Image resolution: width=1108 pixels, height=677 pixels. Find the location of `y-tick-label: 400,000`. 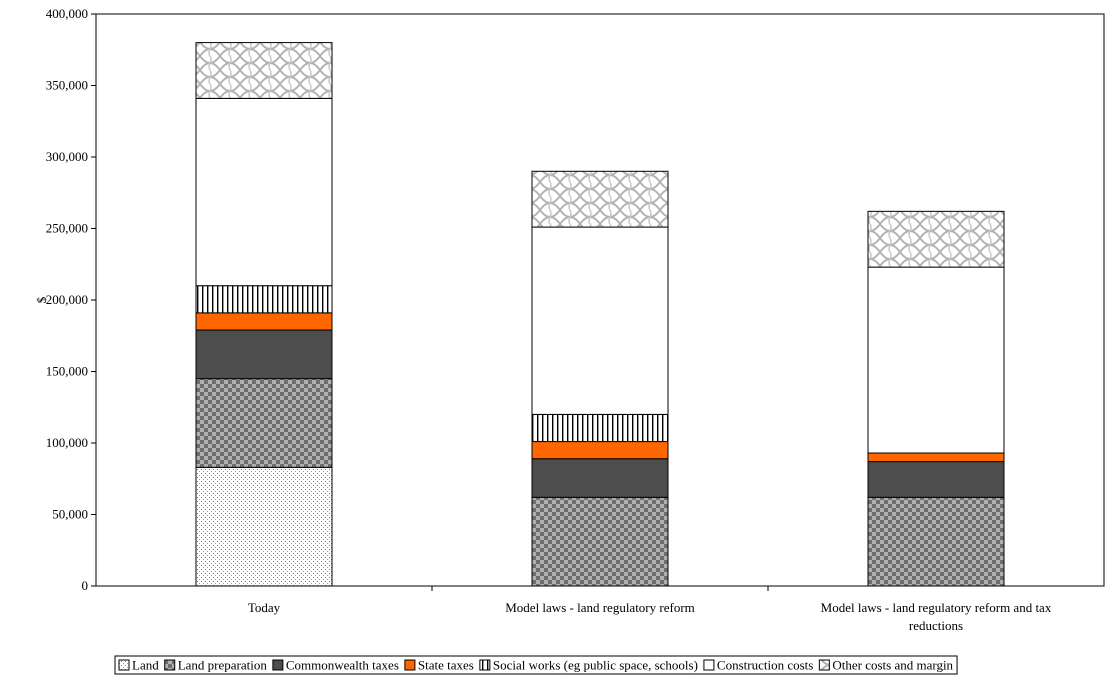

y-tick-label: 400,000 is located at coordinates (67, 13).